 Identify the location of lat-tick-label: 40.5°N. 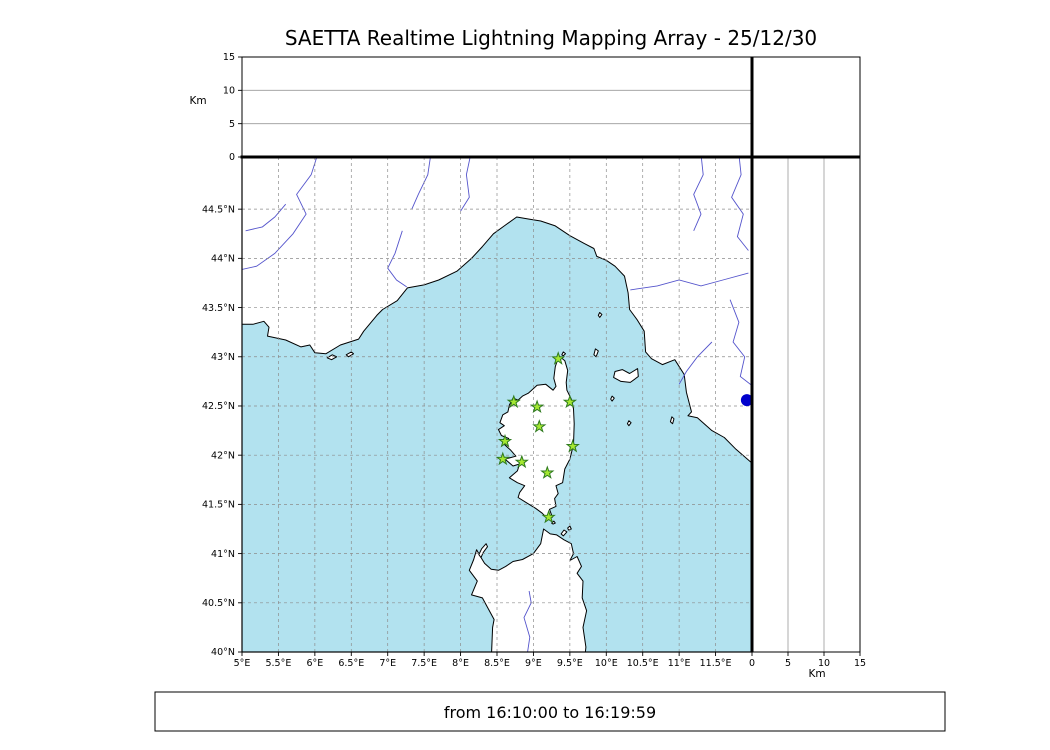
(218, 603).